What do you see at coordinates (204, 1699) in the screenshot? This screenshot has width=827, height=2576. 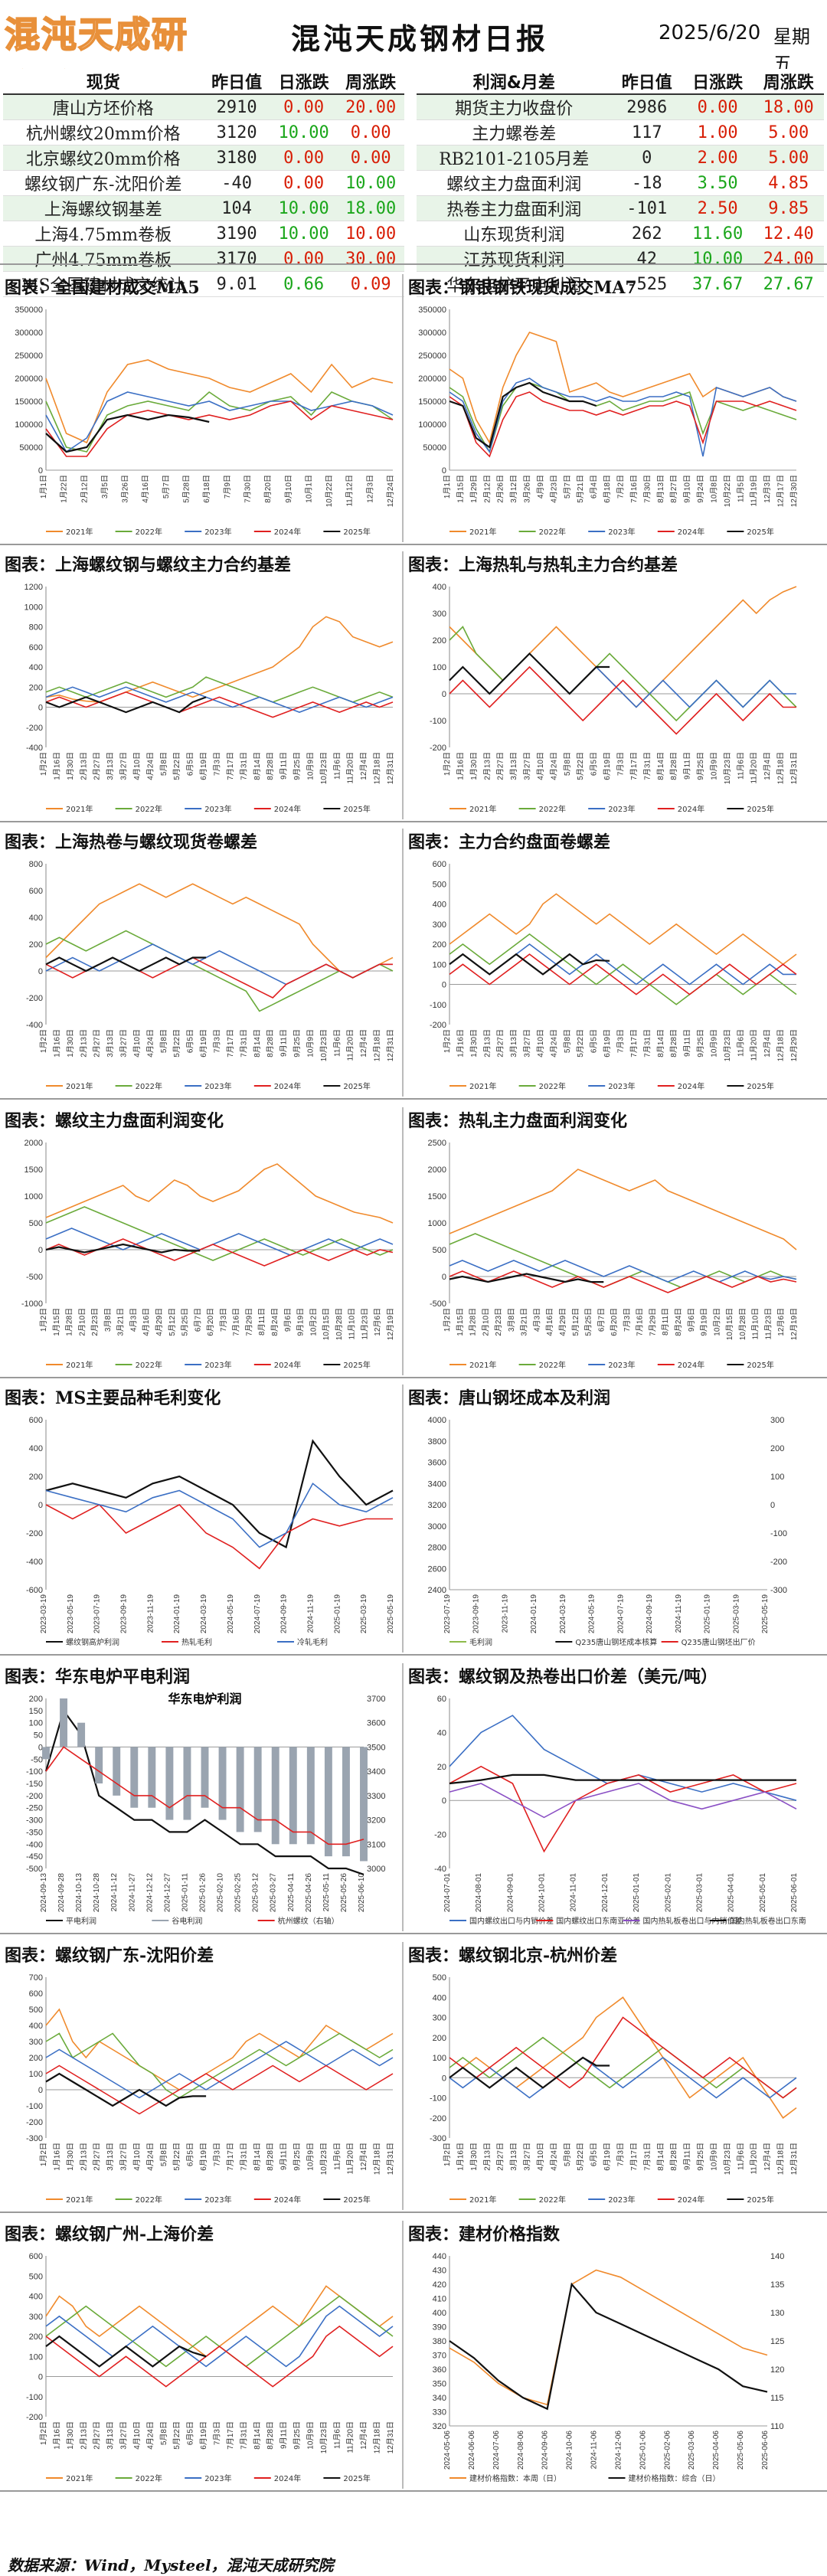 I see `chart-subtitle: 华东电炉利润` at bounding box center [204, 1699].